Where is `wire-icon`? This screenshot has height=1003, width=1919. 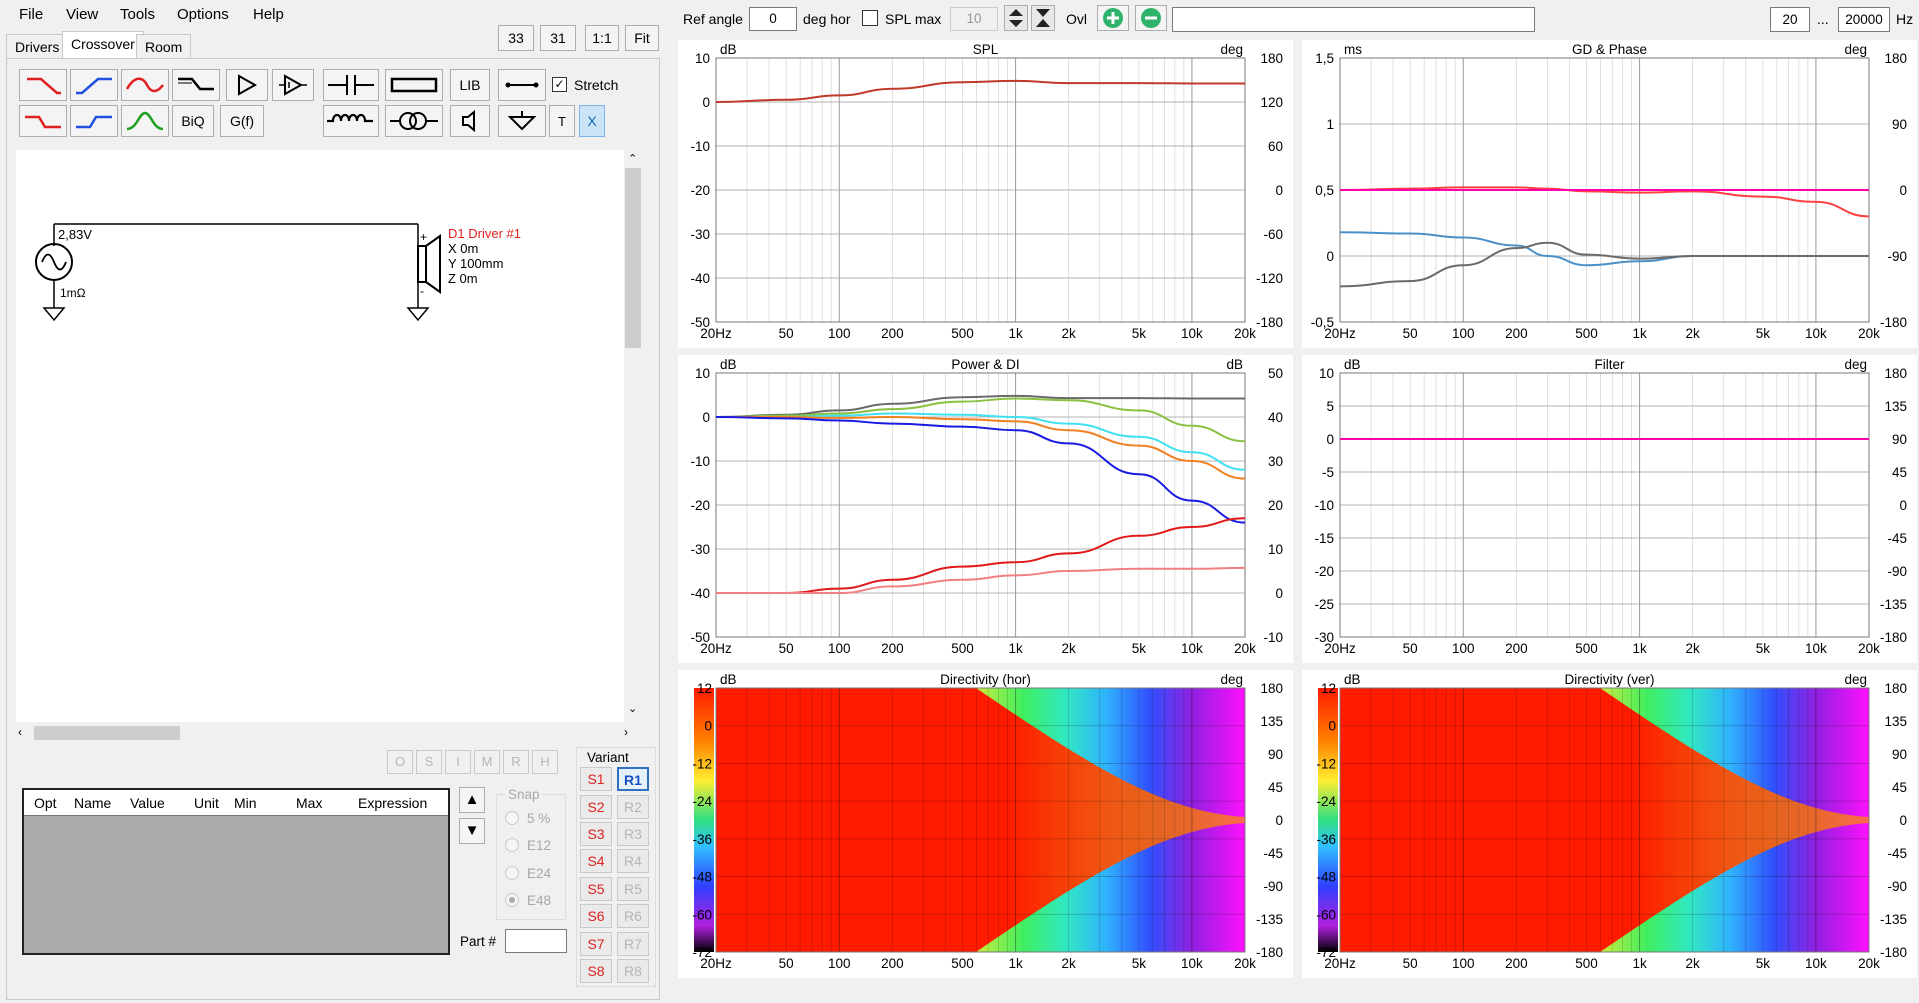
wire-icon is located at coordinates (522, 85).